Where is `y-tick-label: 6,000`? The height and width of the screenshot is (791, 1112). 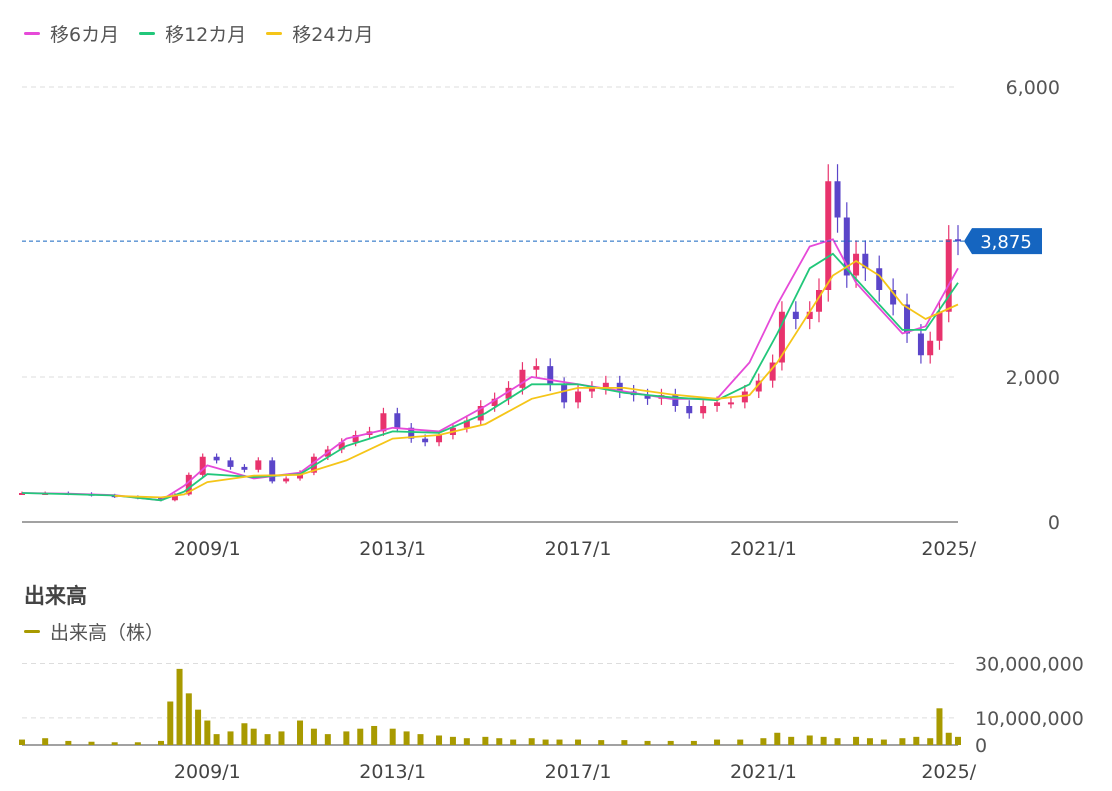
y-tick-label: 6,000 is located at coordinates (1033, 88).